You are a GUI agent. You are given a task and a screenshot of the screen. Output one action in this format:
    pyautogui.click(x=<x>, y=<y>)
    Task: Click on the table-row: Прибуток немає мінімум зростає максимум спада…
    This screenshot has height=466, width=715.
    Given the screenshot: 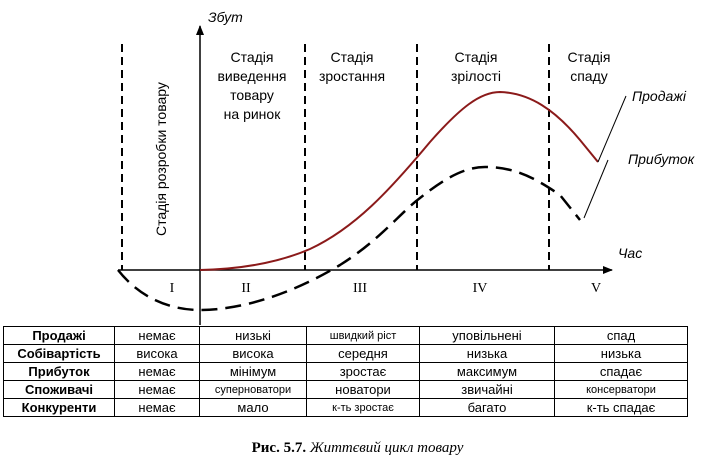 What is the action you would take?
    pyautogui.click(x=345, y=371)
    